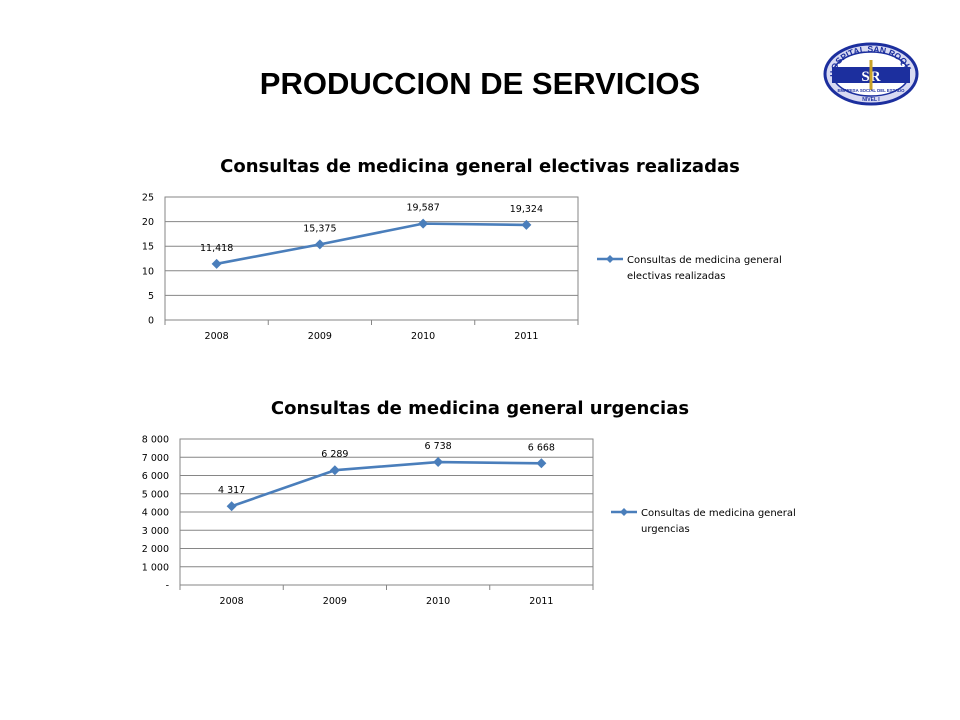 The image size is (960, 720). I want to click on electivas-series-line, so click(371, 244).